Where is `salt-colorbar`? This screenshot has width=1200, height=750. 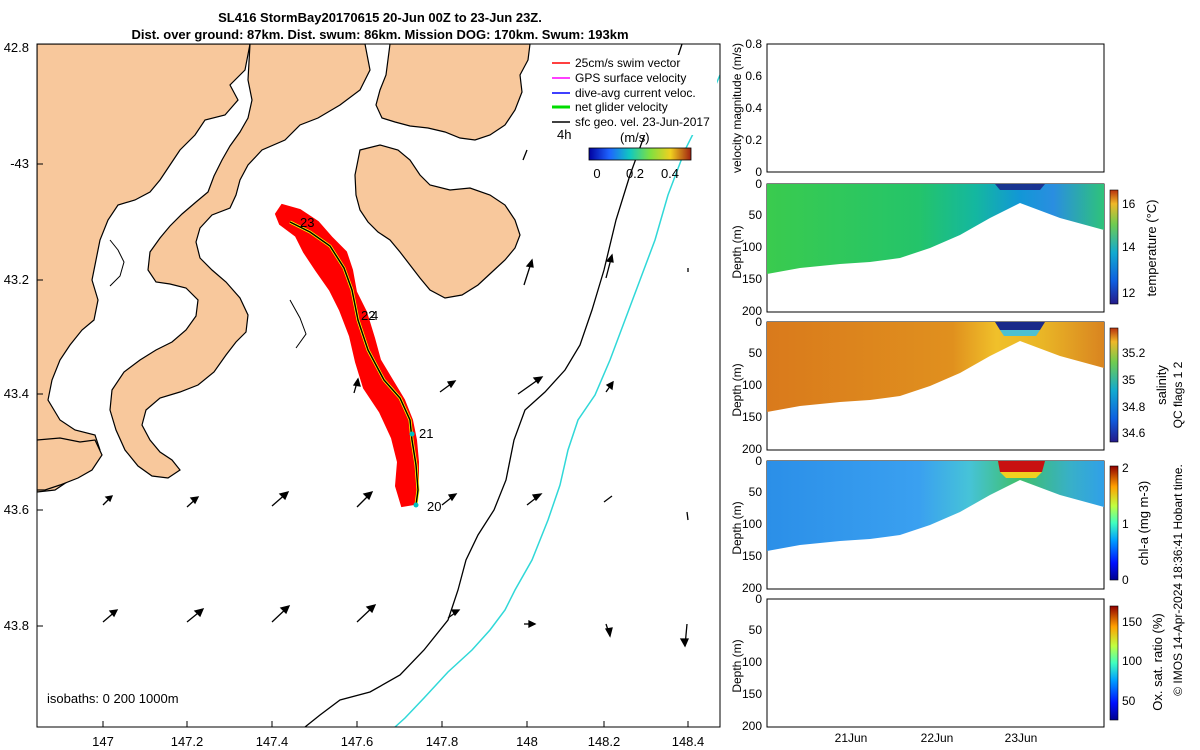
salt-colorbar is located at coordinates (1114, 385).